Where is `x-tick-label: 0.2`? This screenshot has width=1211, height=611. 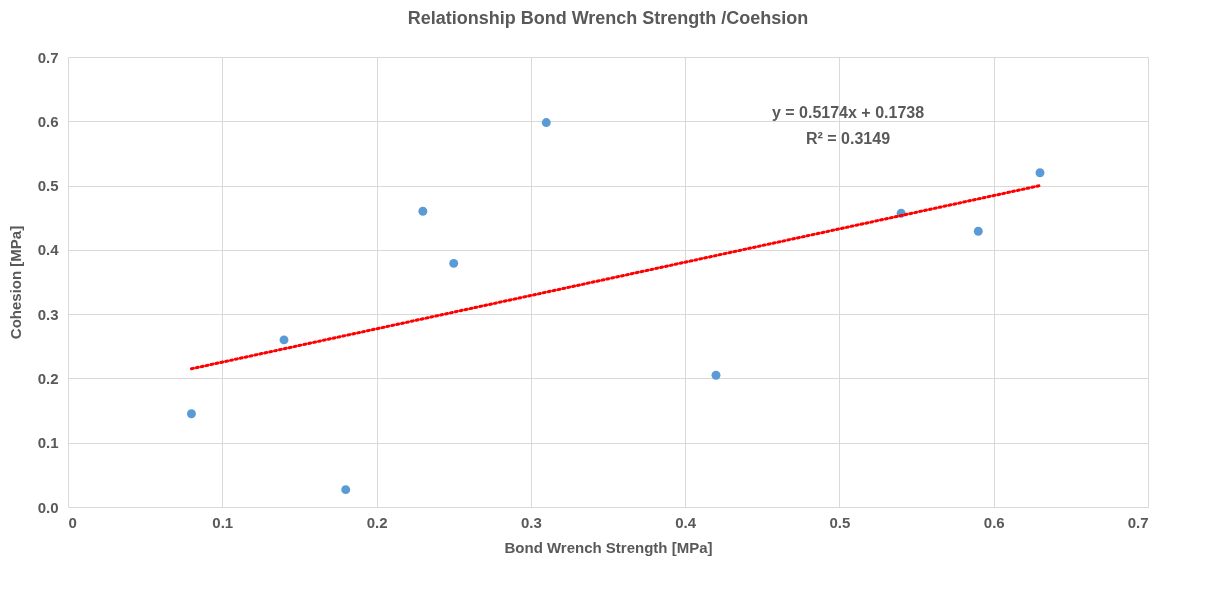
x-tick-label: 0.2 is located at coordinates (377, 522).